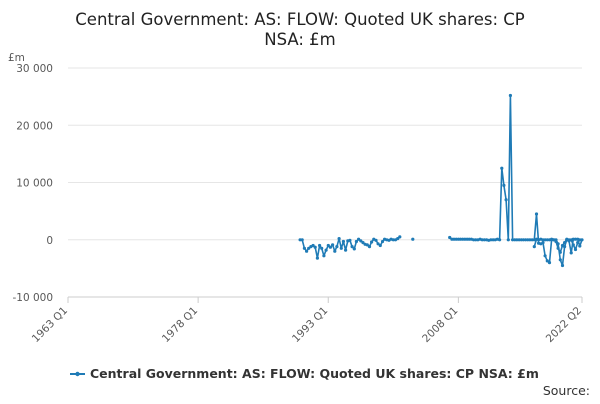  What do you see at coordinates (32, 298) in the screenshot?
I see `y-tick-label: -10 000` at bounding box center [32, 298].